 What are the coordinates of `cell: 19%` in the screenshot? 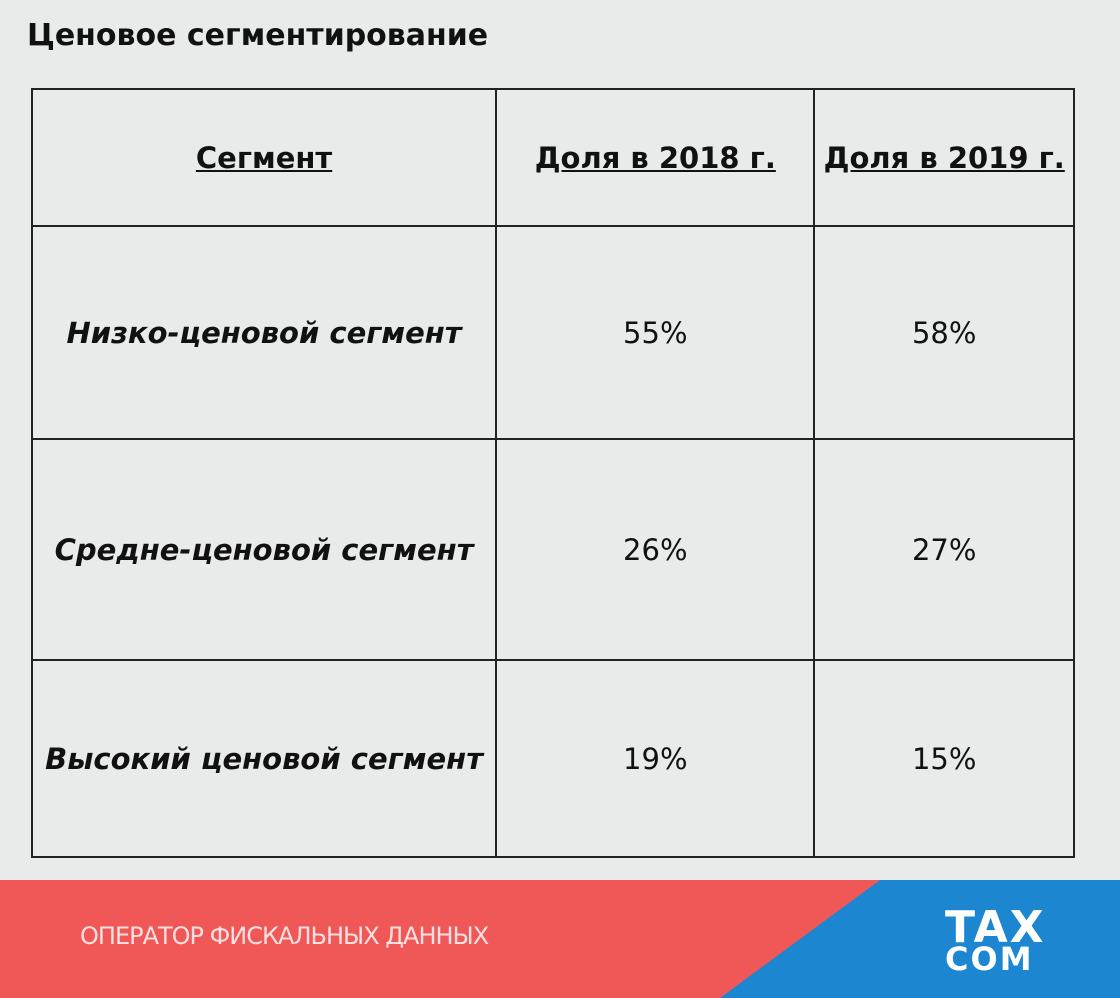 It's located at (655, 758).